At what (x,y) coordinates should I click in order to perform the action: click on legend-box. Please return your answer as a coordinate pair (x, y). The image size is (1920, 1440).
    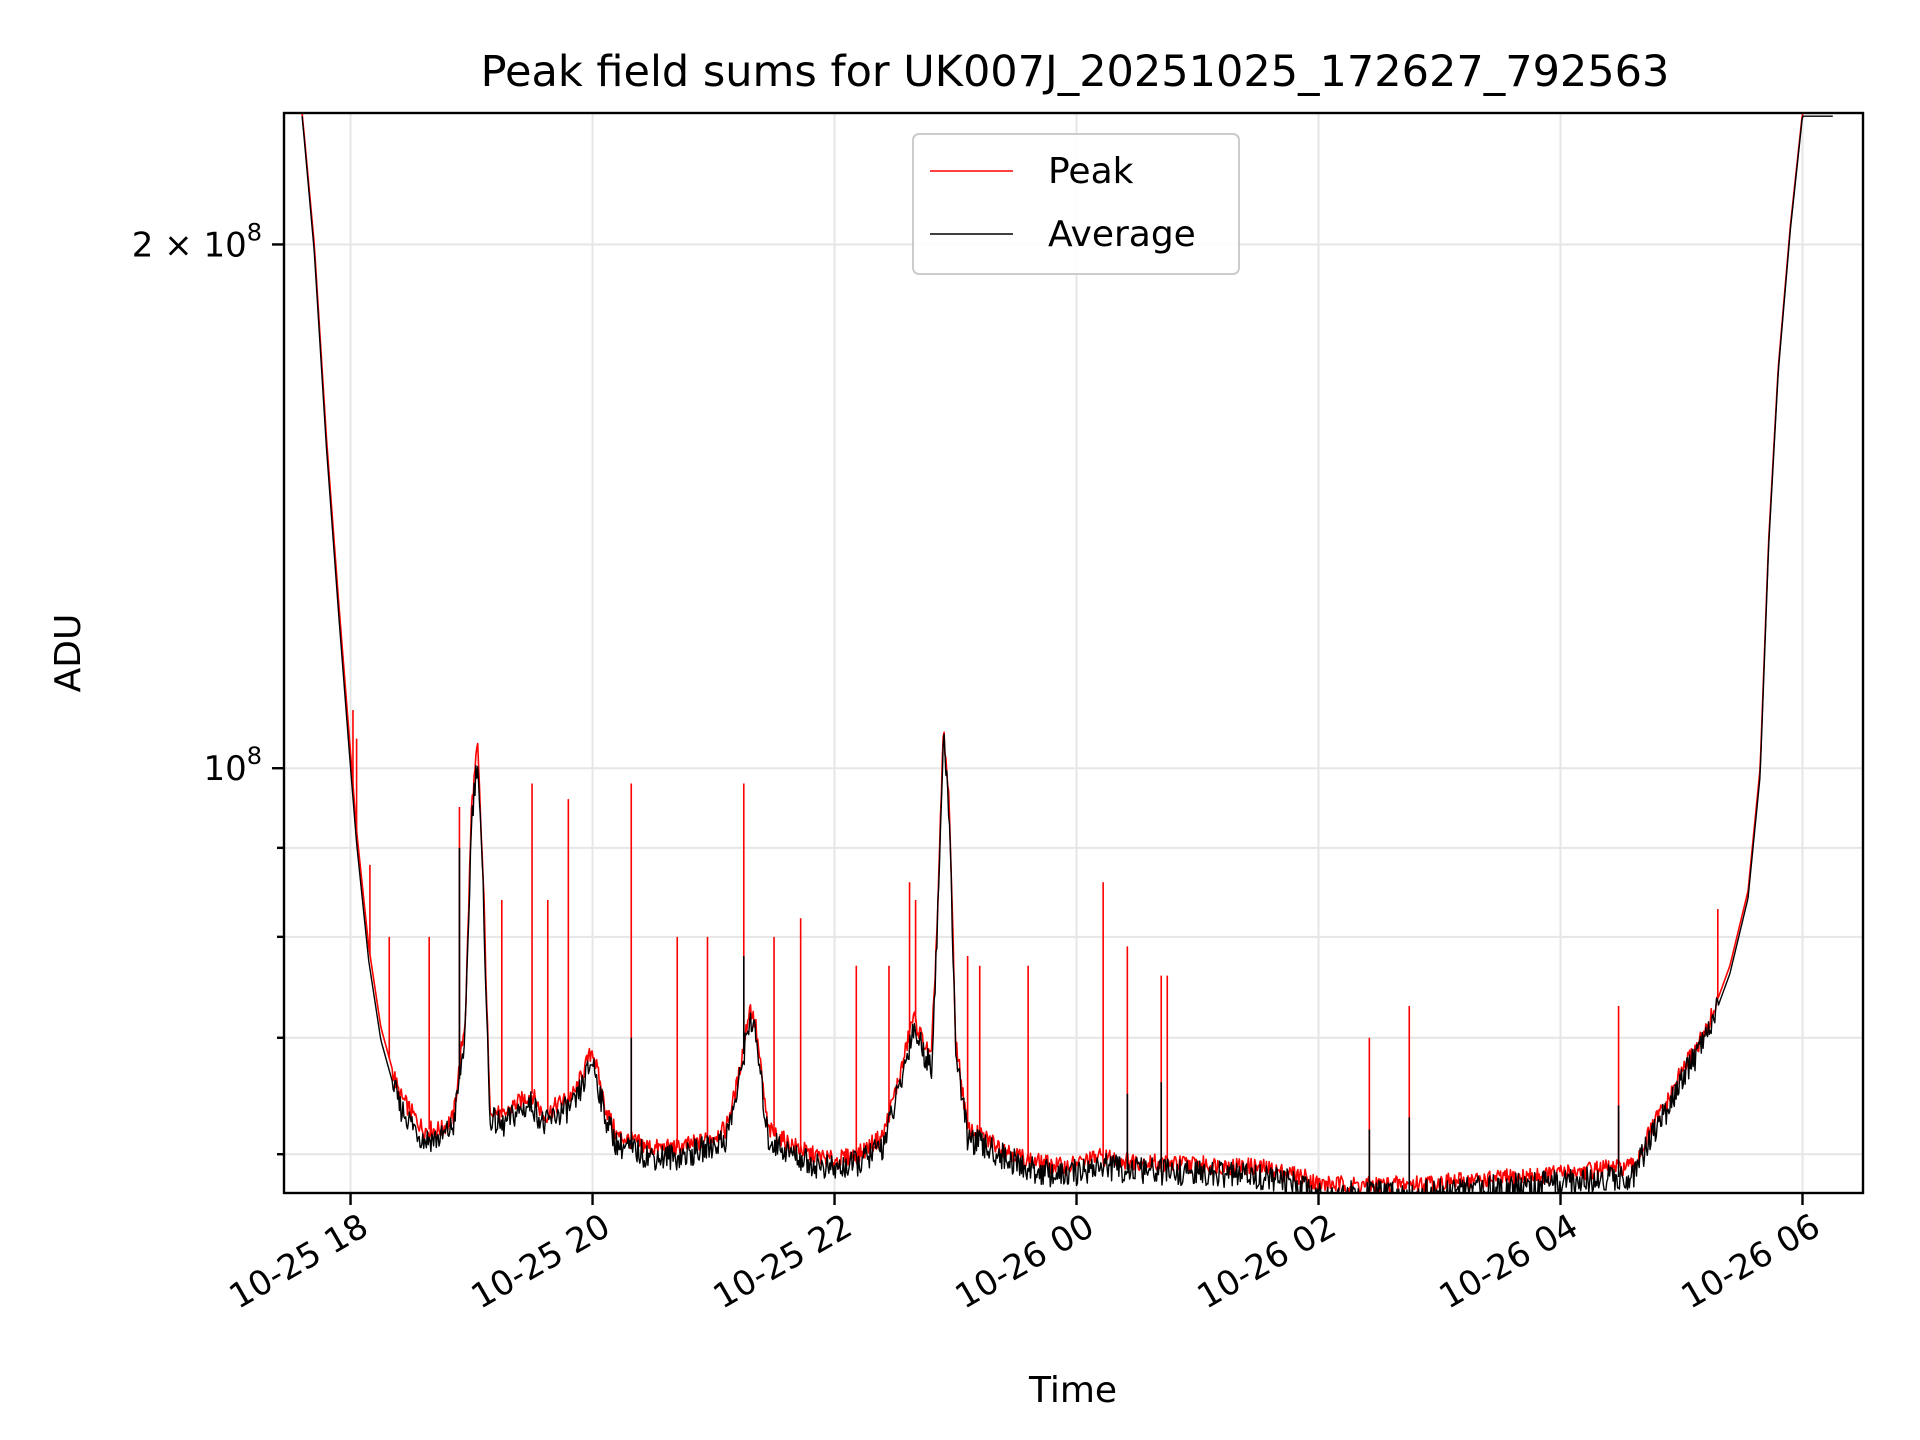
    Looking at the image, I should click on (1076, 204).